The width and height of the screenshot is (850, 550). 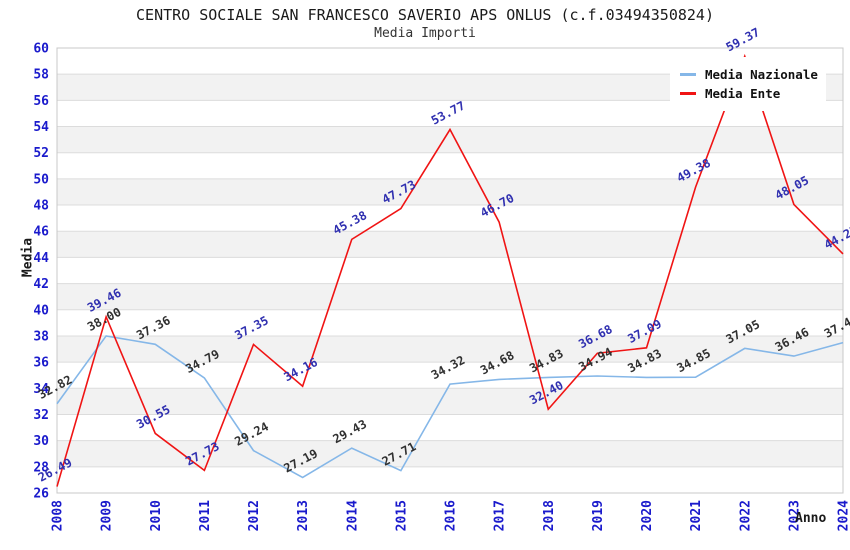 I want to click on x-tick-label: 2009, so click(x=107, y=515).